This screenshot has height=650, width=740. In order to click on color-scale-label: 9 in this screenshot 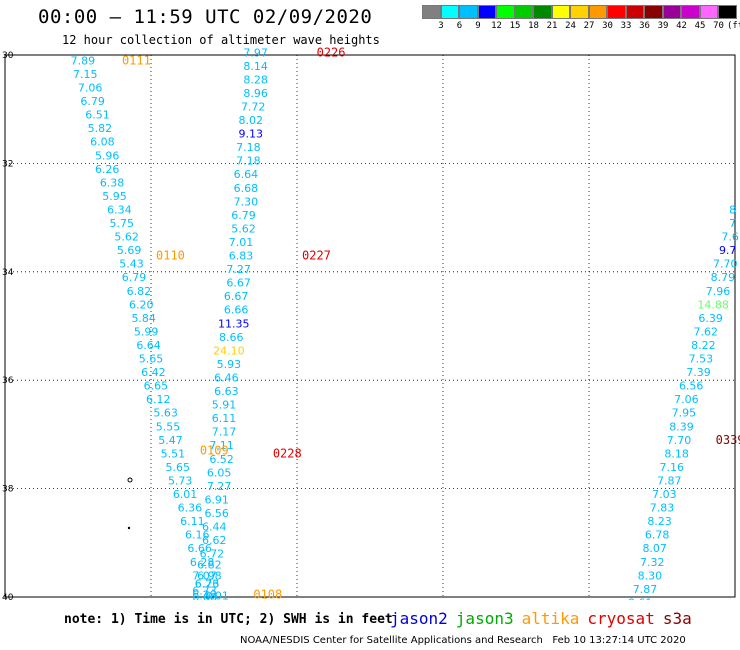, I will do `click(478, 26)`.